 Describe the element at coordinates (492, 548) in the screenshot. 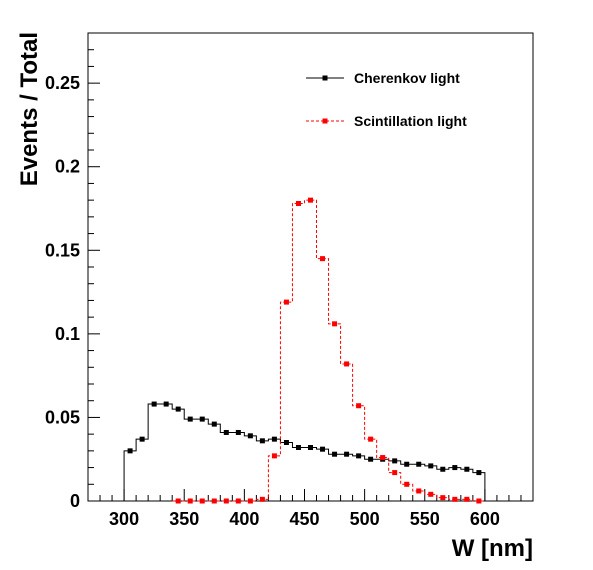

I see `x-axis-title: W [nm]` at that location.